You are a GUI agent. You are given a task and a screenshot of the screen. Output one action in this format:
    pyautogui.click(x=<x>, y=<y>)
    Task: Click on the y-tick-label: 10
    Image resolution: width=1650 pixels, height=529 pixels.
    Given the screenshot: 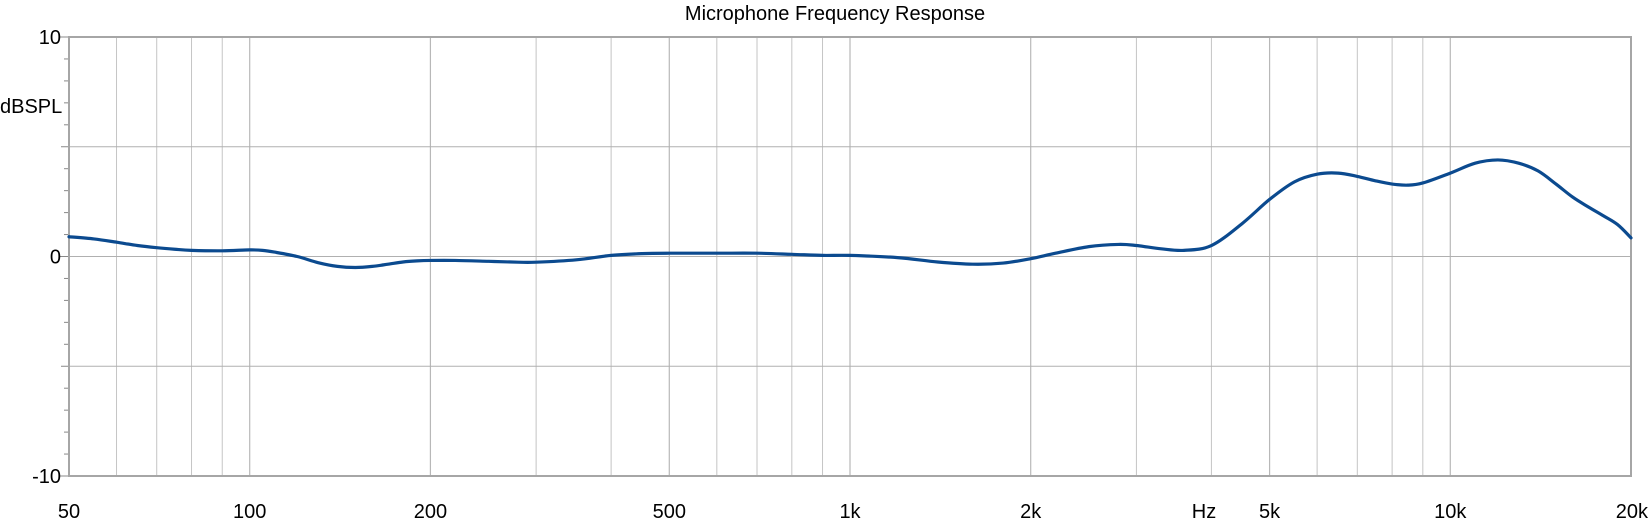 What is the action you would take?
    pyautogui.click(x=50, y=38)
    